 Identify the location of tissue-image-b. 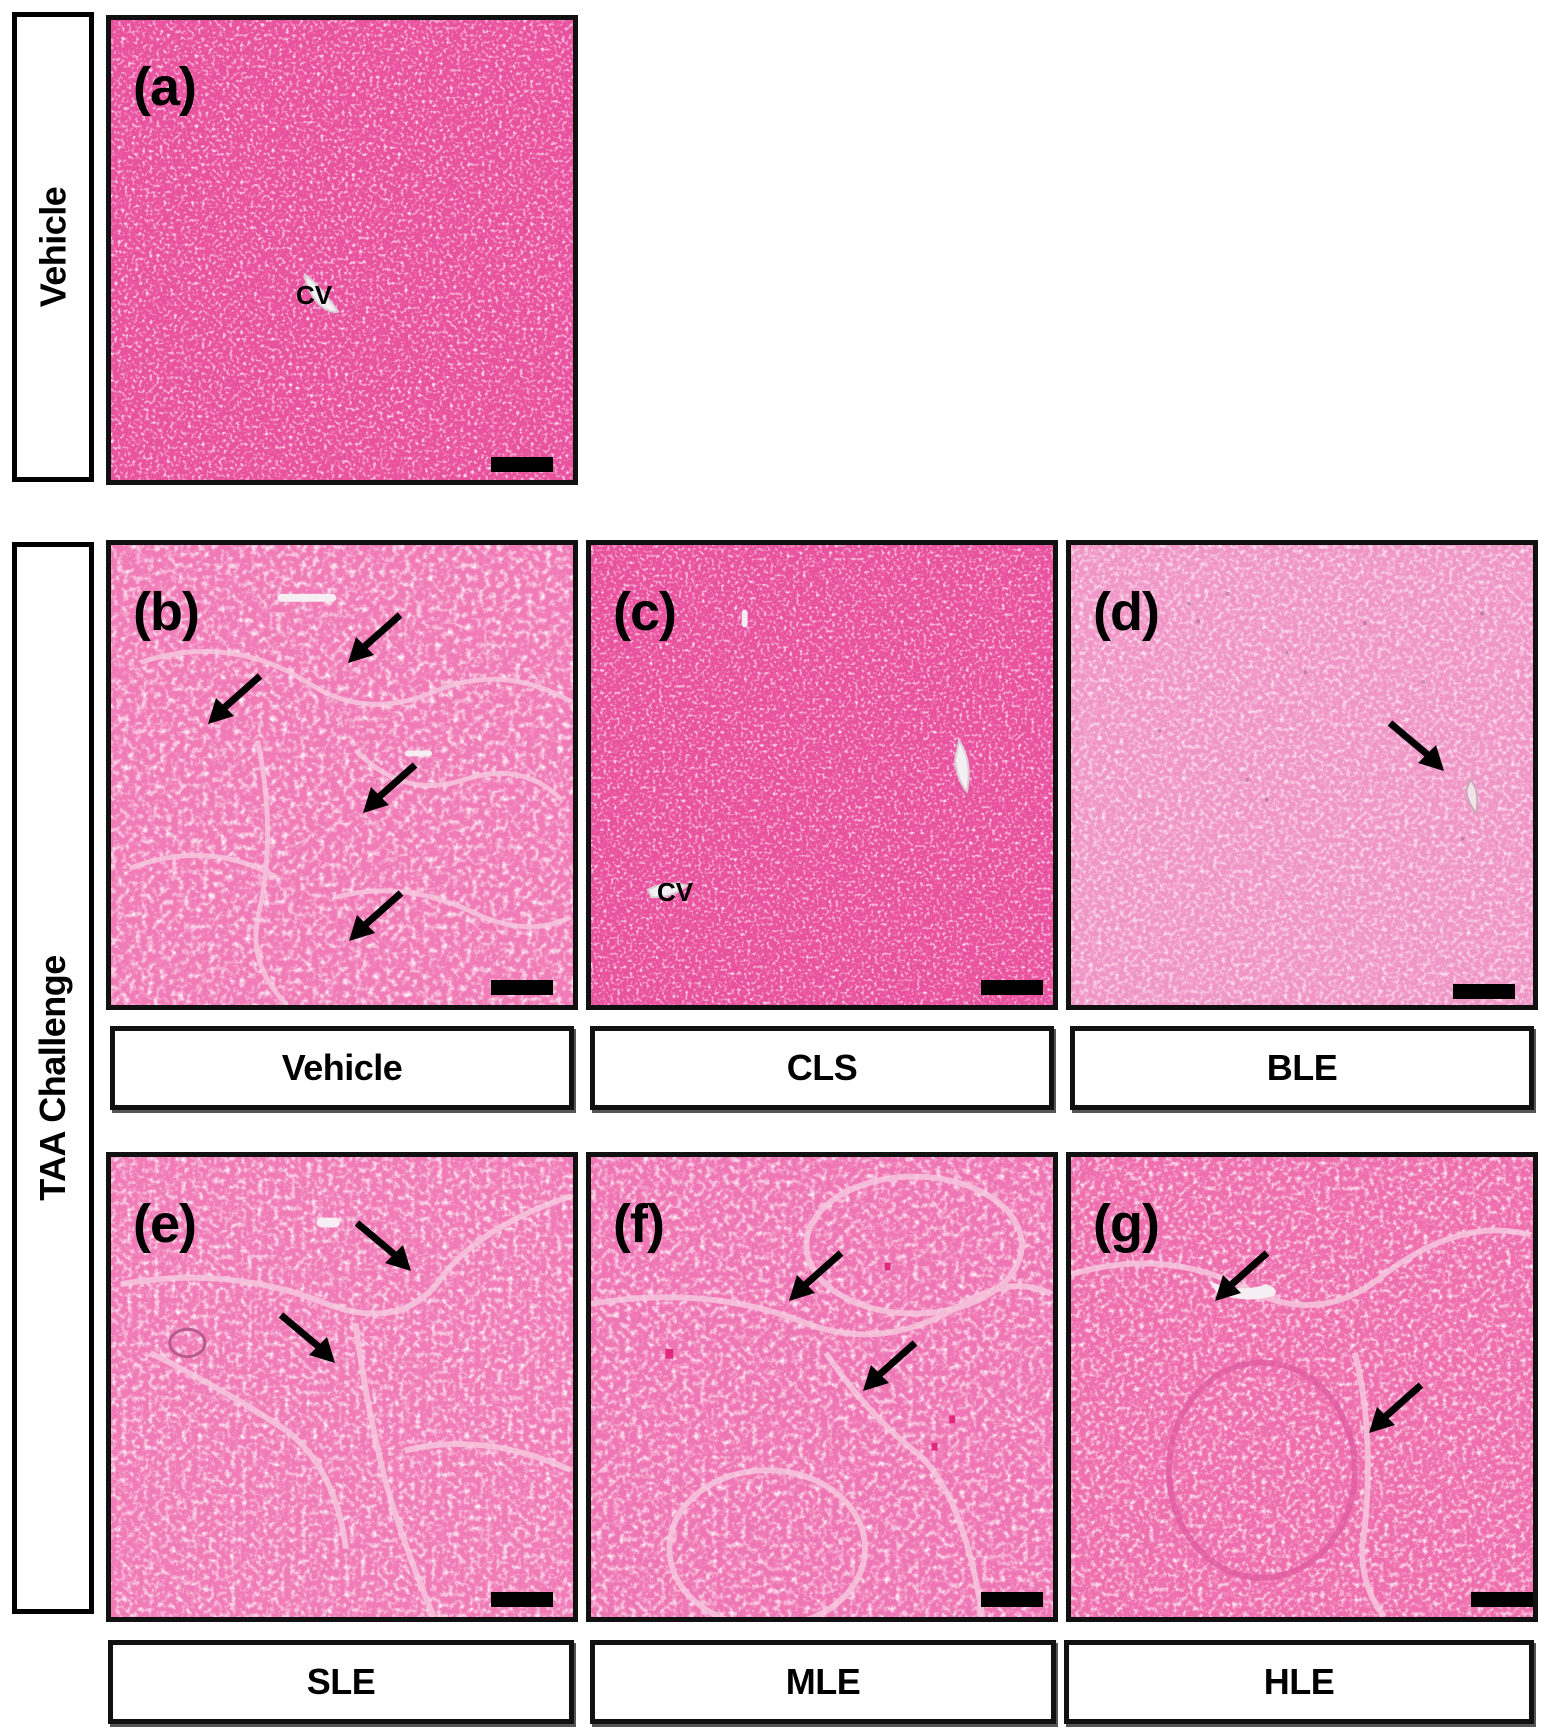
(342, 775).